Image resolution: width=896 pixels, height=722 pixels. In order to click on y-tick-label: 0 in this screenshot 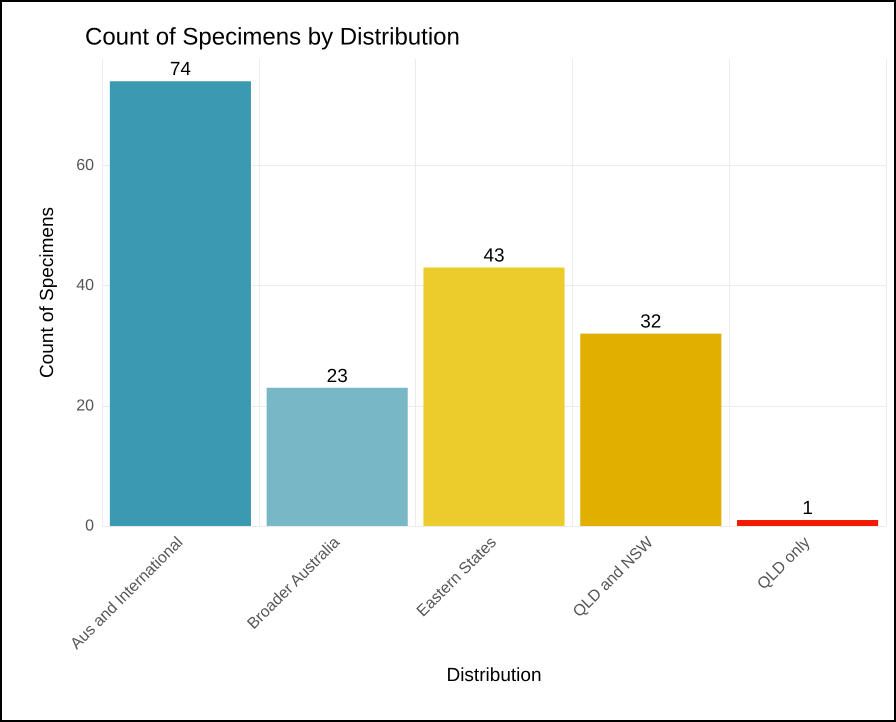, I will do `click(89, 526)`.